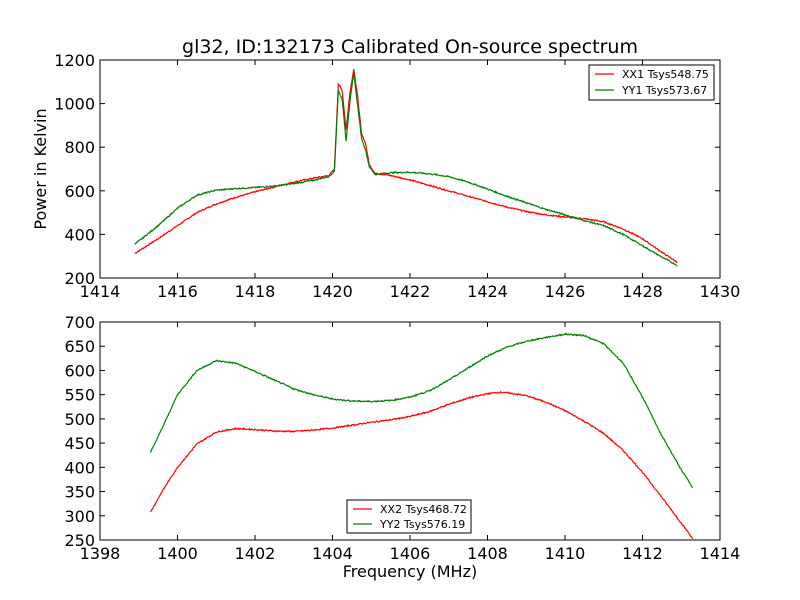 This screenshot has height=600, width=800. What do you see at coordinates (720, 291) in the screenshot?
I see `top-x-tick-label: 1430` at bounding box center [720, 291].